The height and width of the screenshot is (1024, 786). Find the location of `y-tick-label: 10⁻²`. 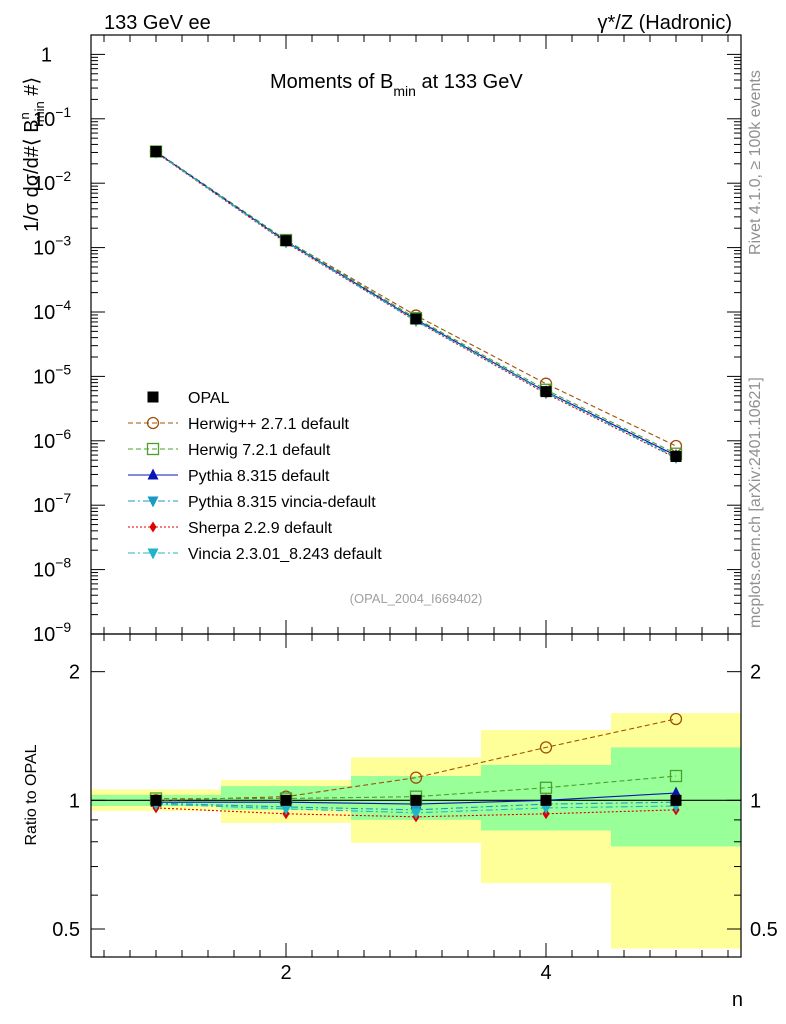

y-tick-label: 10⁻² is located at coordinates (52, 181).